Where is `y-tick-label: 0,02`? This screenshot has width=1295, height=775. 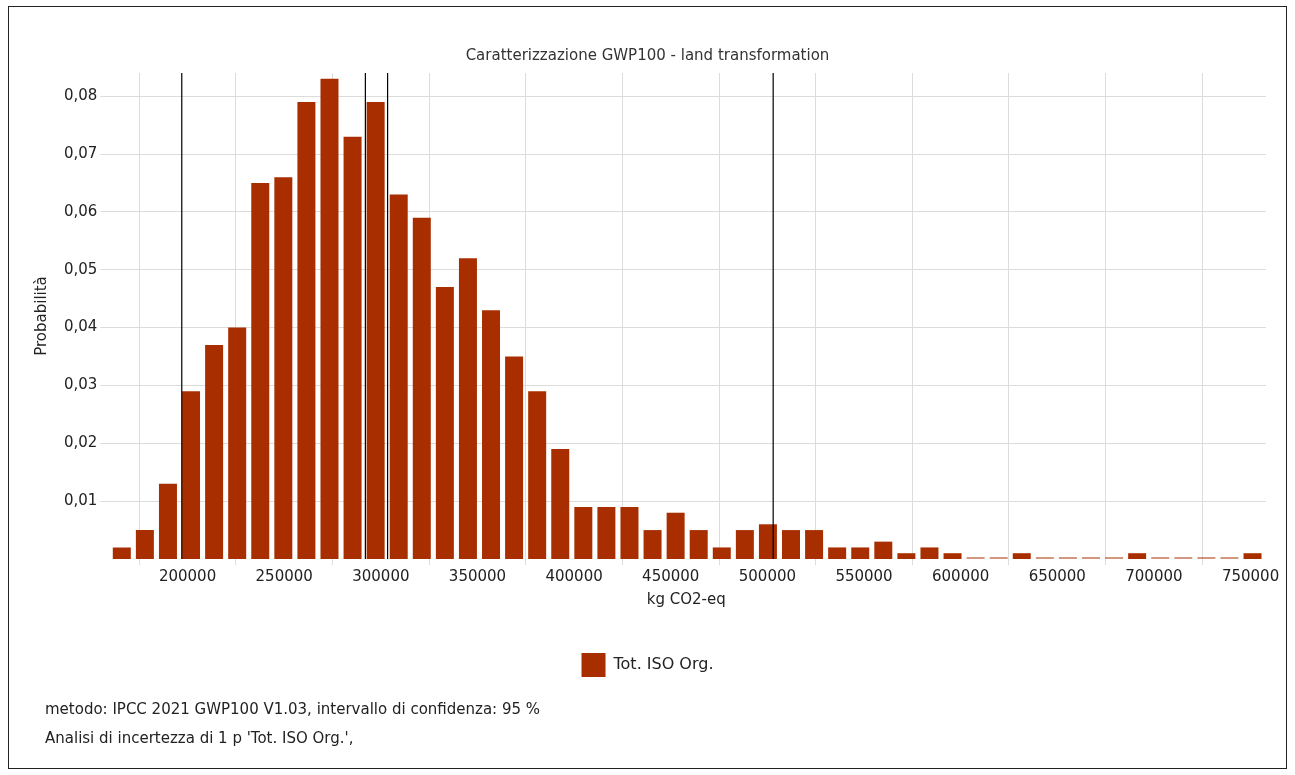
y-tick-label: 0,02 is located at coordinates (80, 442).